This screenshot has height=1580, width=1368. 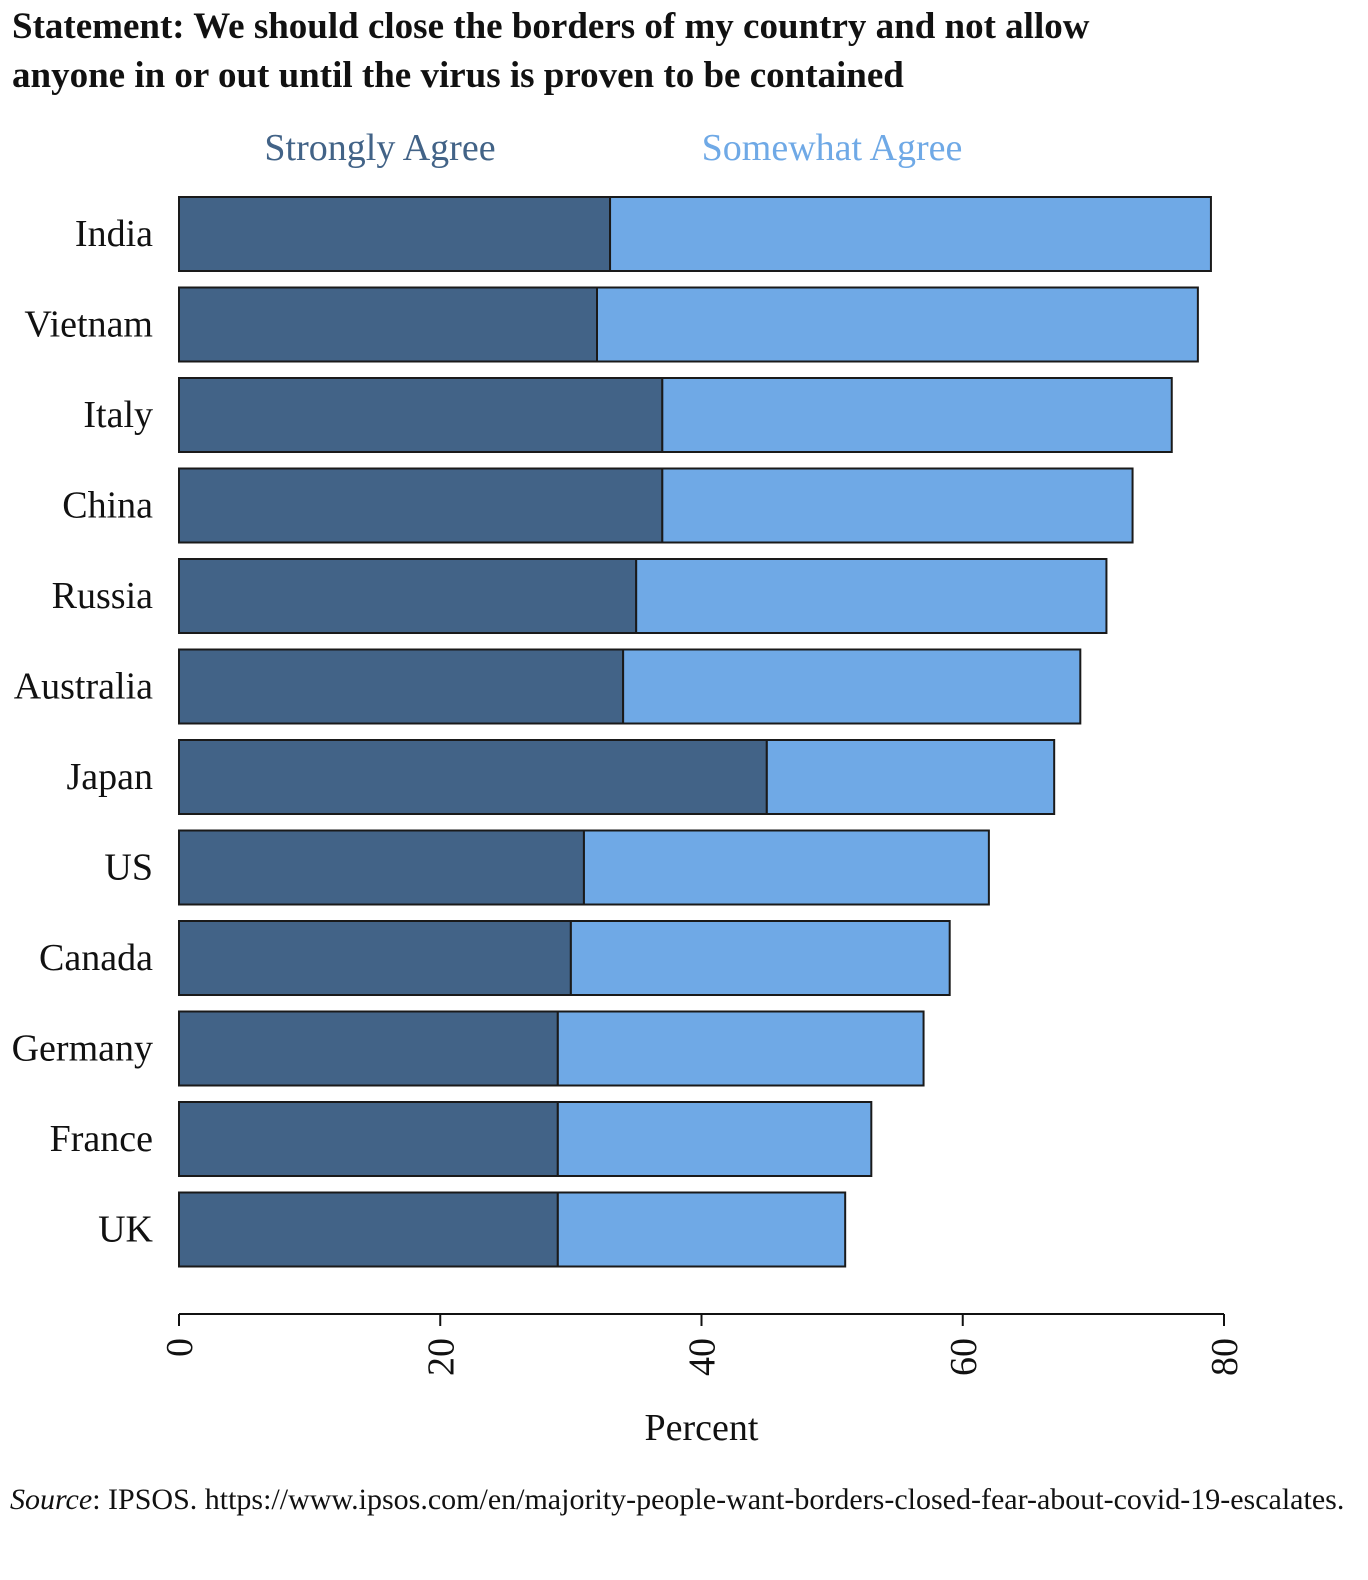 I want to click on bar-uk-somewhat-agree, so click(x=701, y=1229).